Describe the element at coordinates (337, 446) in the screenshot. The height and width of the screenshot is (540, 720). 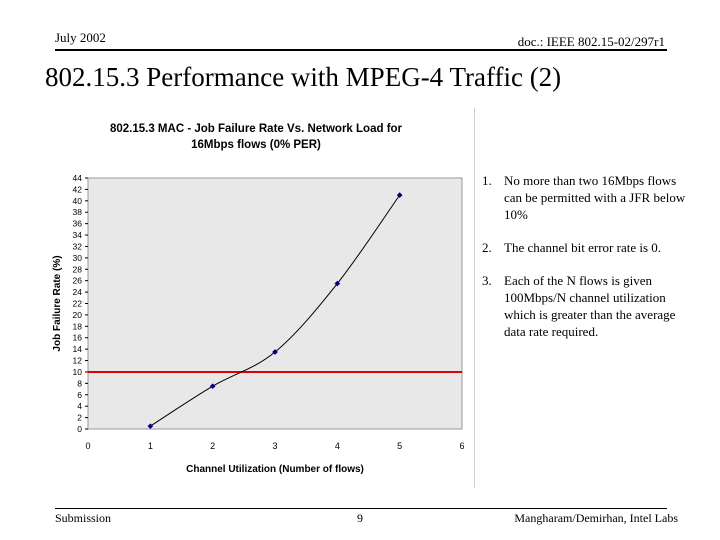
I see `x-tick-label: 4` at that location.